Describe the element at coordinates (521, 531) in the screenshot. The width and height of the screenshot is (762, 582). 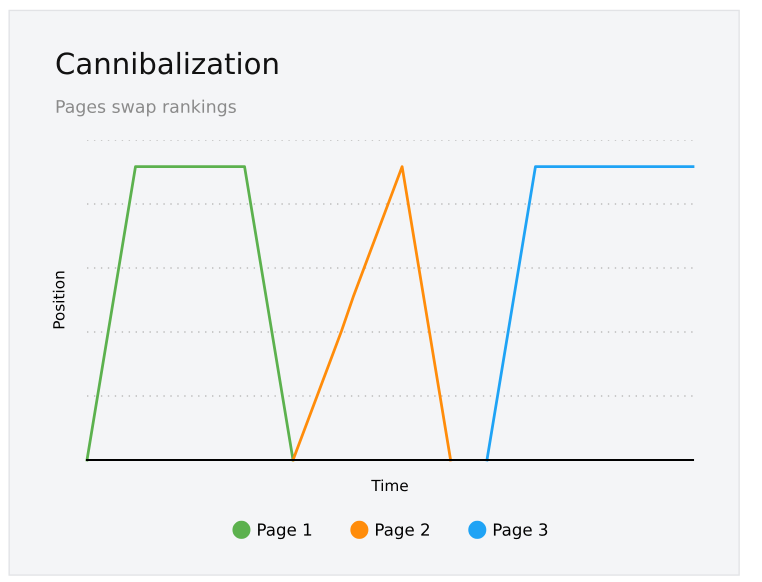
I see `legend-label: Page 3` at that location.